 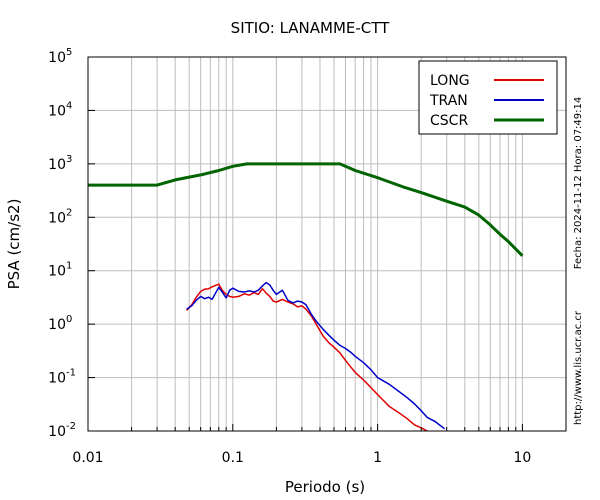 I want to click on date-time-stamp: Fecha: 2024-11-12 Hora: 07:49:14, so click(x=578, y=183).